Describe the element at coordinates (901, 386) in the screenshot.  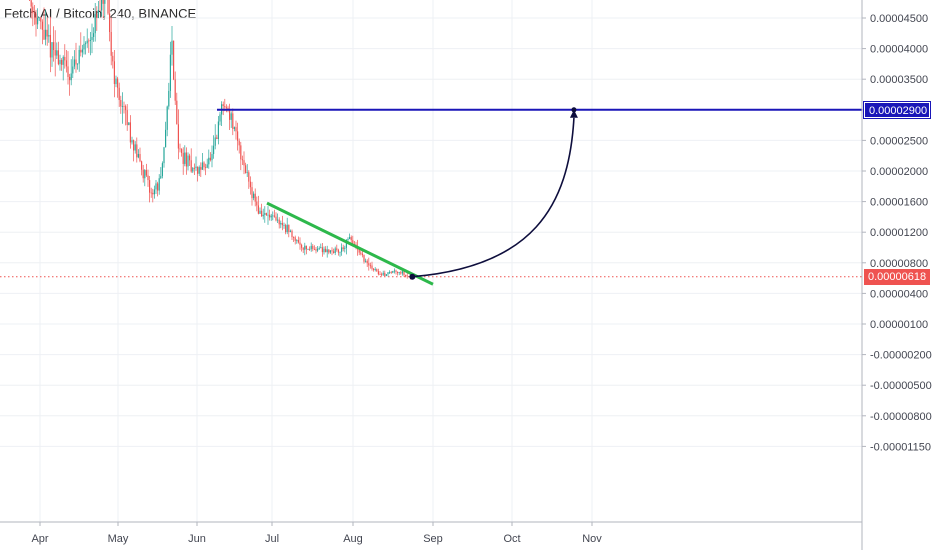
I see `y-tick-label: -0.00000500` at that location.